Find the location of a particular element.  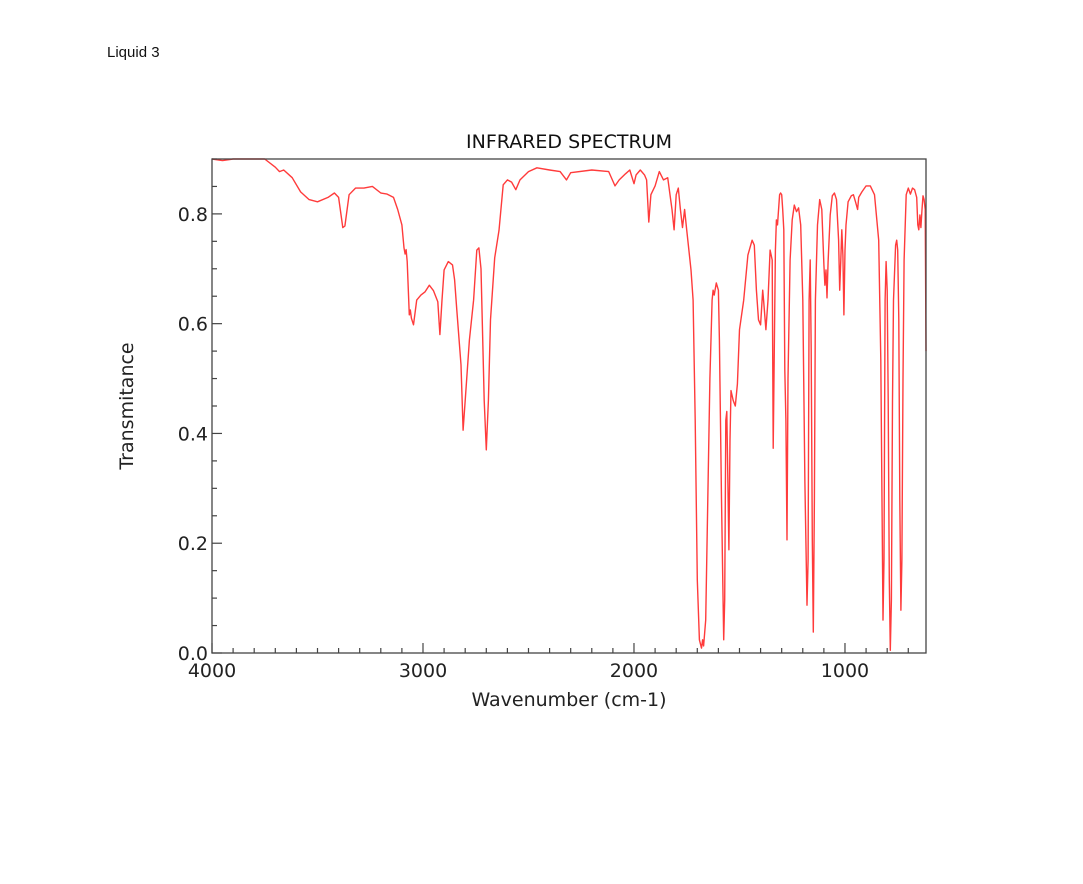

y-tick-label: 0.0 is located at coordinates (193, 654).